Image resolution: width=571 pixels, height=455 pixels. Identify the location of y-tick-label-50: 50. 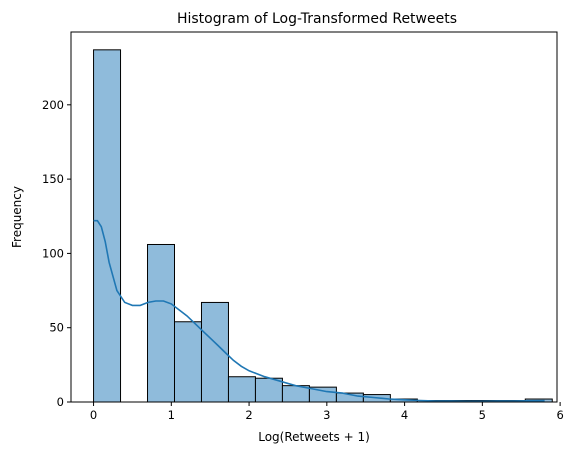
(56, 328).